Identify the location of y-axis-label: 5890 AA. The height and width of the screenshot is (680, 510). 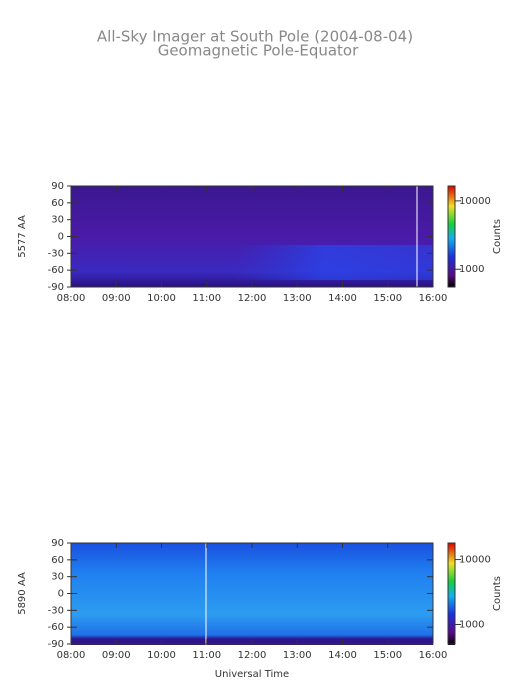
(22, 593).